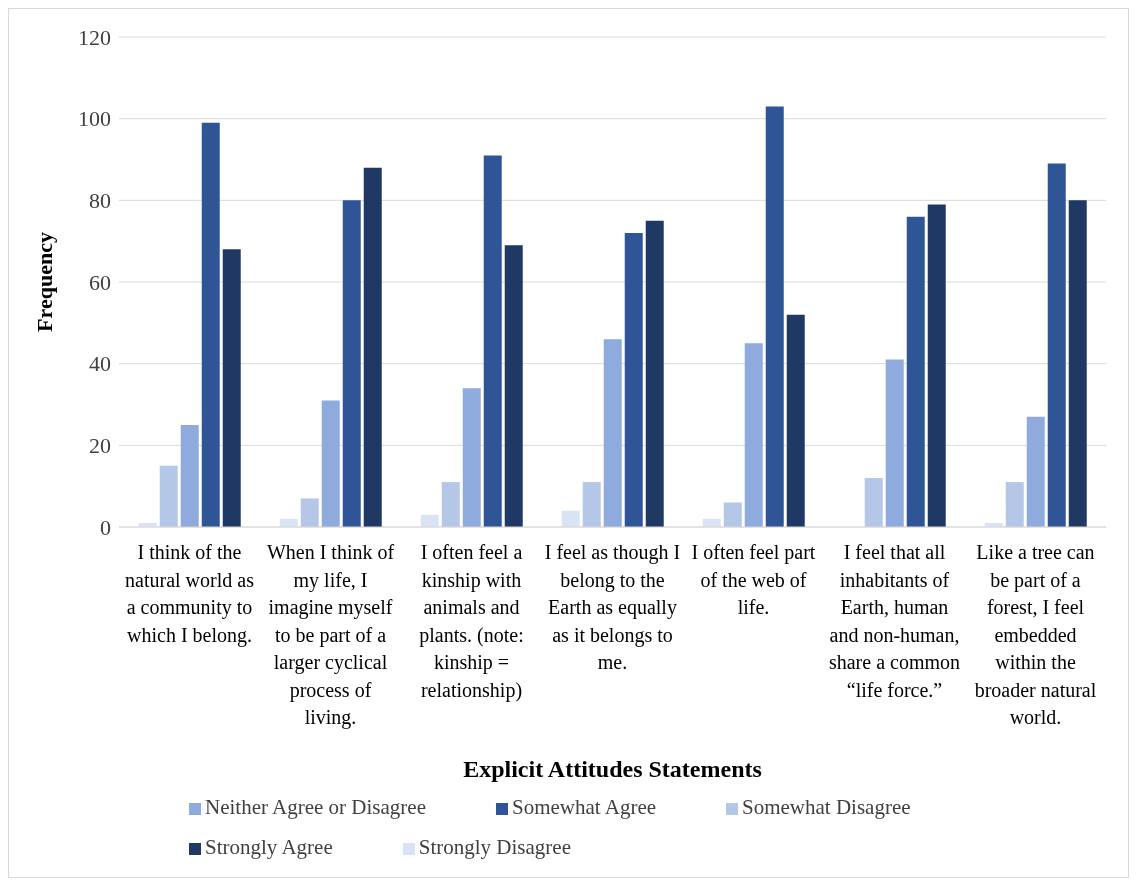 The width and height of the screenshot is (1137, 888). Describe the element at coordinates (100, 364) in the screenshot. I see `y-tick-label: 40` at that location.